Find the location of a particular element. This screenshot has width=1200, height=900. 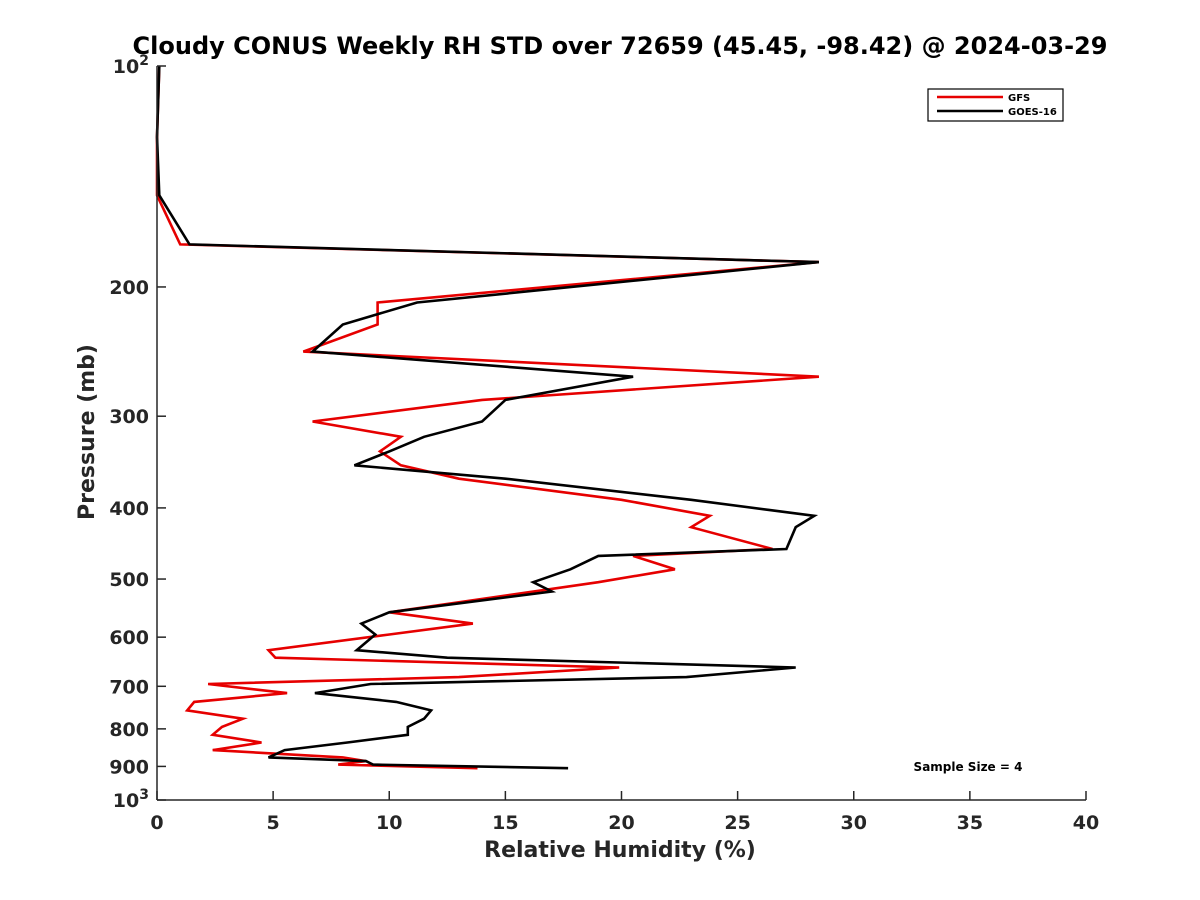

y-tick-label: 300 is located at coordinates (129, 417).